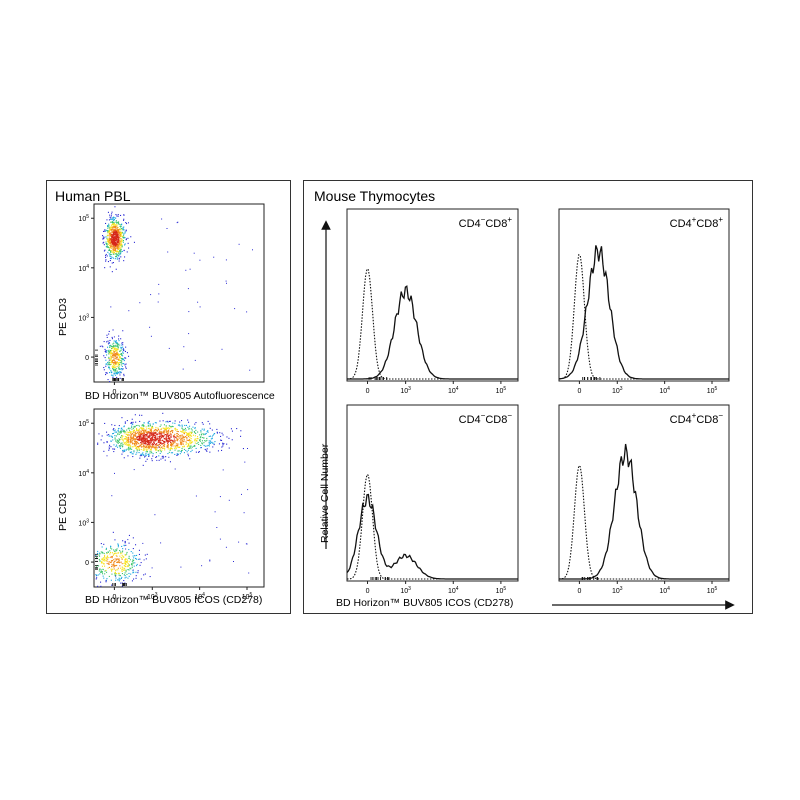 This screenshot has width=800, height=800. Describe the element at coordinates (697, 222) in the screenshot. I see `population-label: CD4+CD8+` at that location.